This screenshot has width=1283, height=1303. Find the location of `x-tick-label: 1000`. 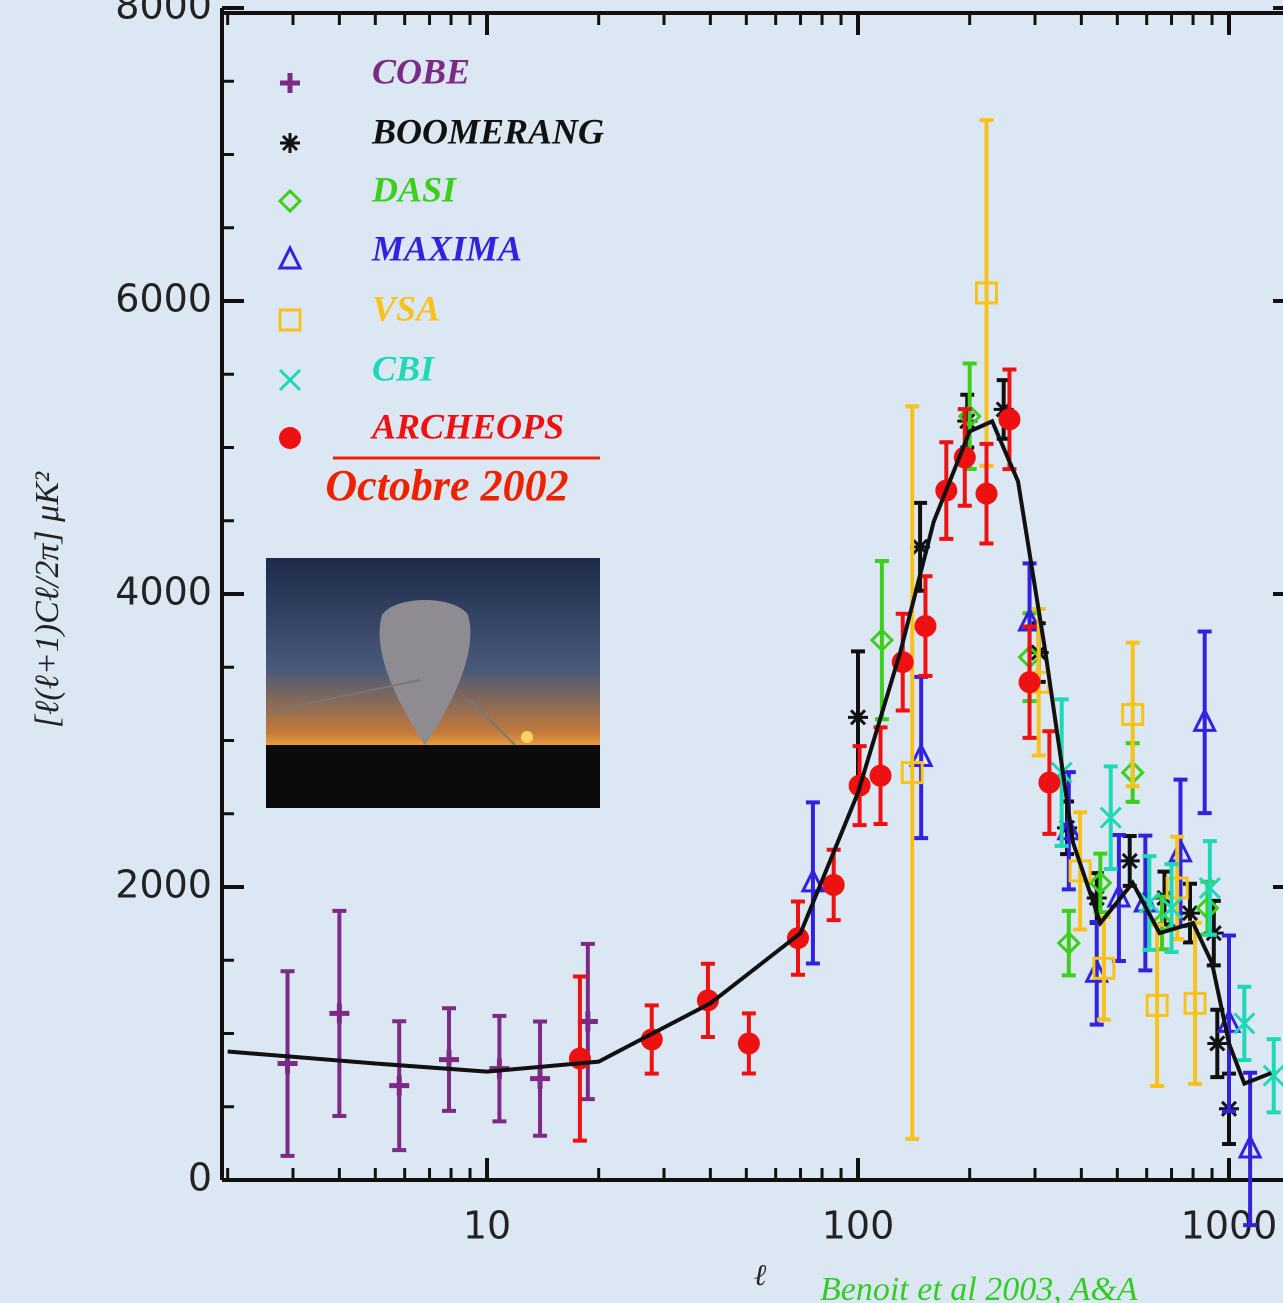

x-tick-label: 1000 is located at coordinates (1229, 1226).